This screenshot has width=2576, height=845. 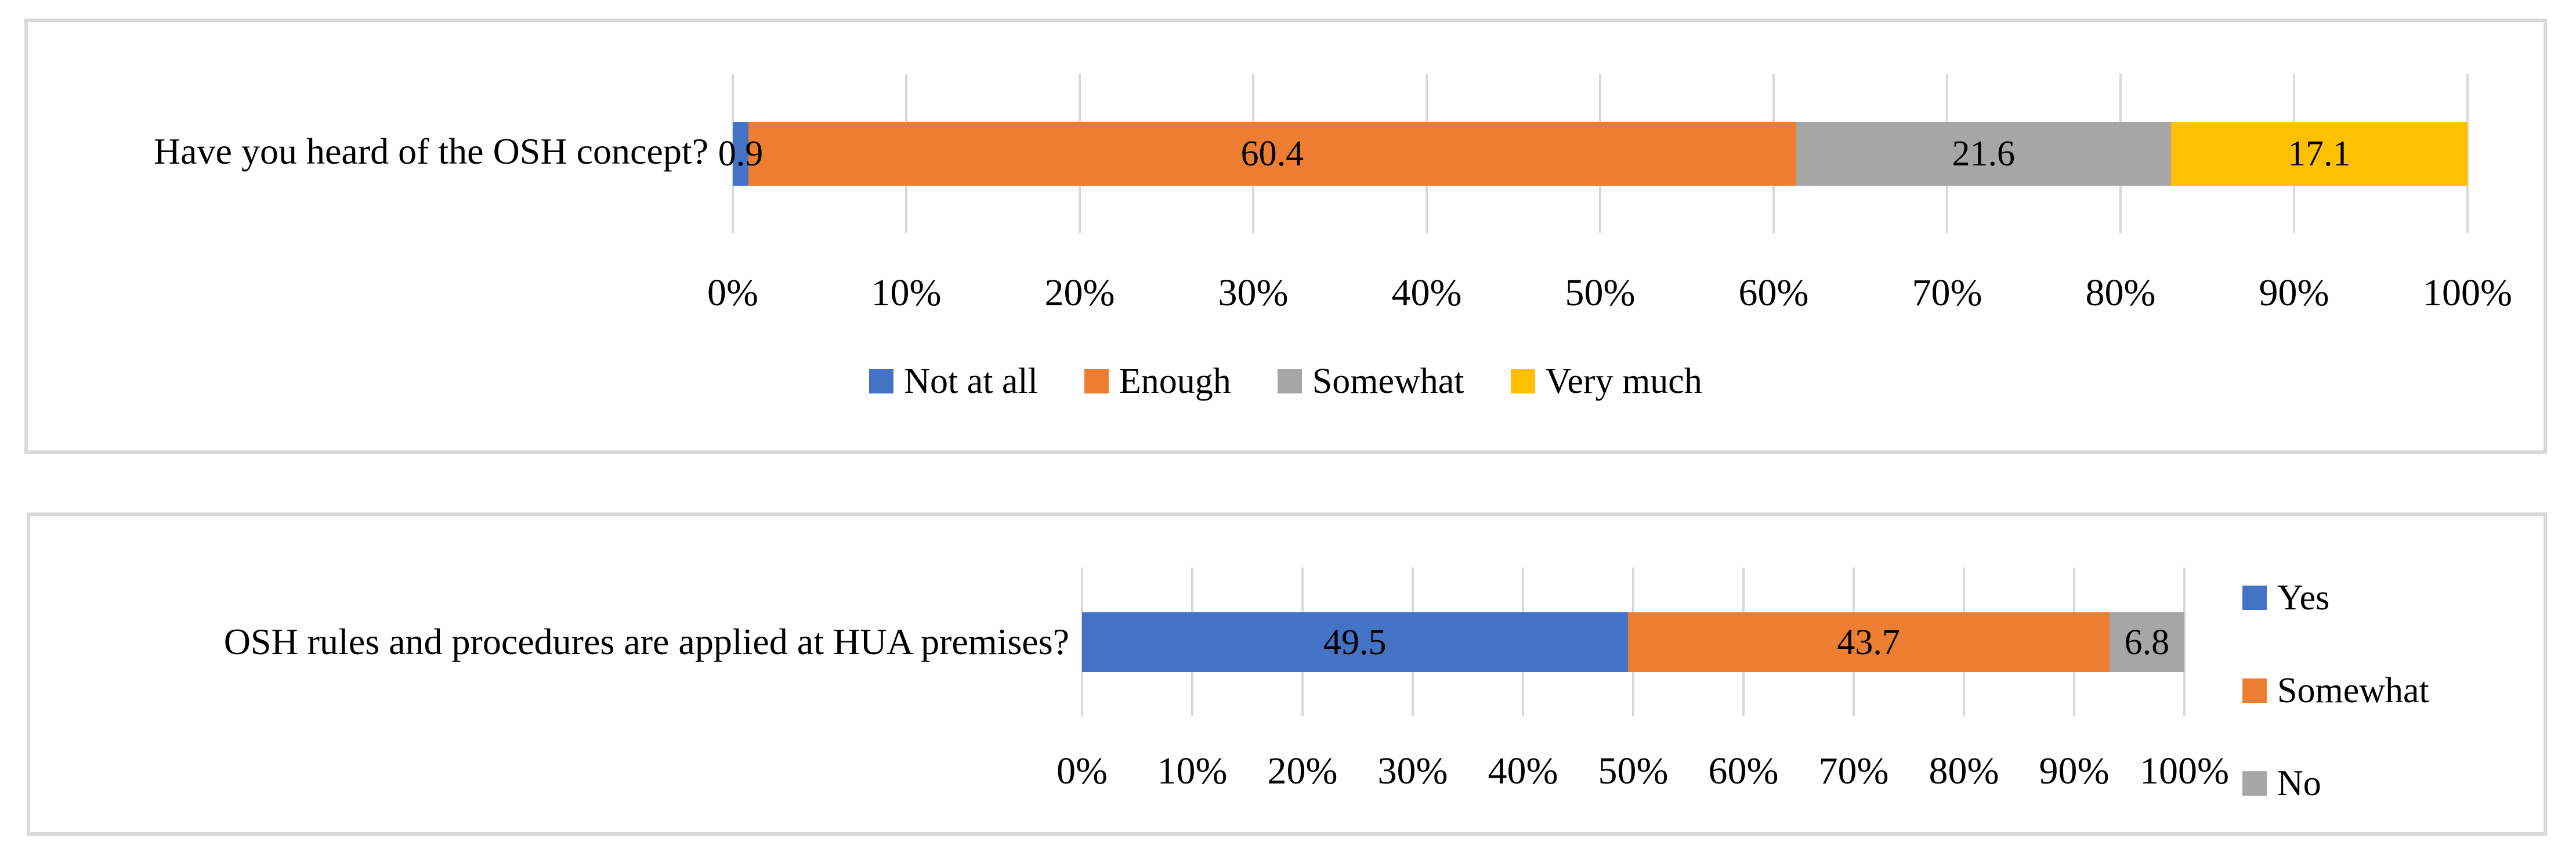 I want to click on legend-label: Enough, so click(x=1175, y=382).